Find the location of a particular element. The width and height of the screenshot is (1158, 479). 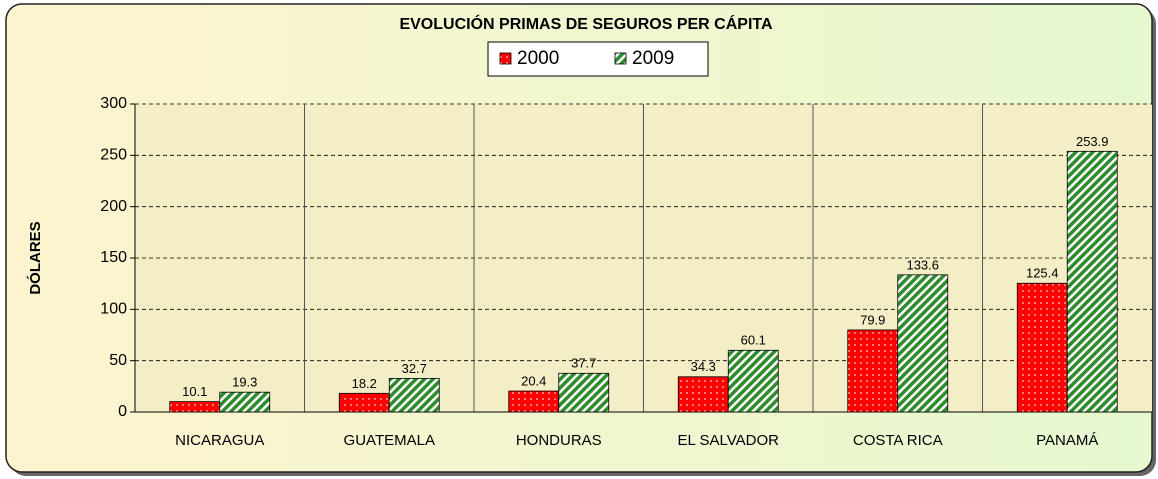

x-tick-label: HONDURAS is located at coordinates (559, 440).